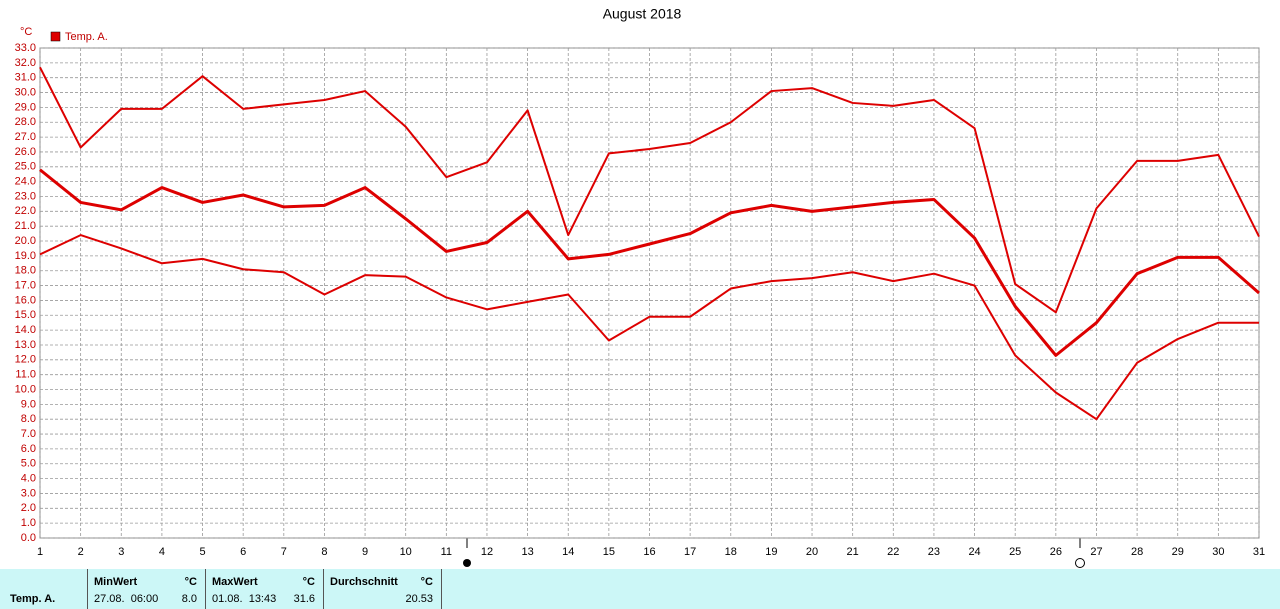 This screenshot has width=1280, height=609. Describe the element at coordinates (487, 552) in the screenshot. I see `x-tick-label: 12` at that location.